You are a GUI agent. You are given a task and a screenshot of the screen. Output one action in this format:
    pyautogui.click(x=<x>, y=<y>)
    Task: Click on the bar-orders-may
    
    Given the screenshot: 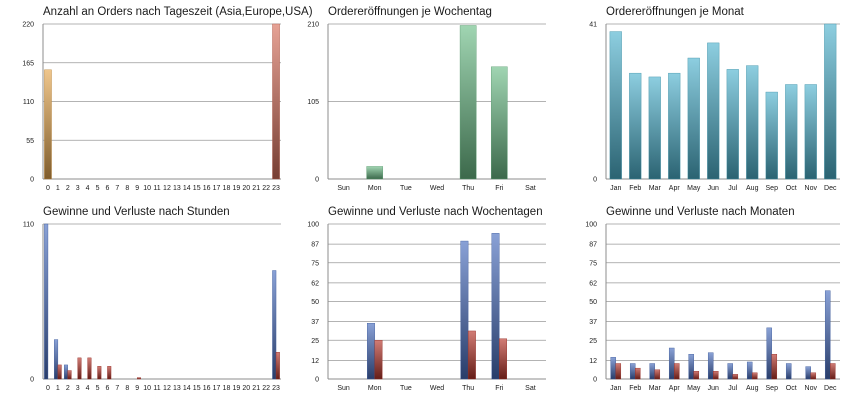 What is the action you would take?
    pyautogui.click(x=693, y=118)
    